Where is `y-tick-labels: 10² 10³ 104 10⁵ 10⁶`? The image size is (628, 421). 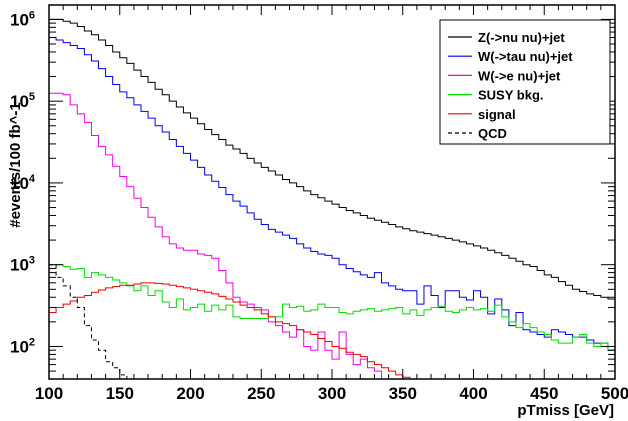 y-tick-labels: 10² 10³ 104 10⁵ 10⁶ is located at coordinates (23, 182).